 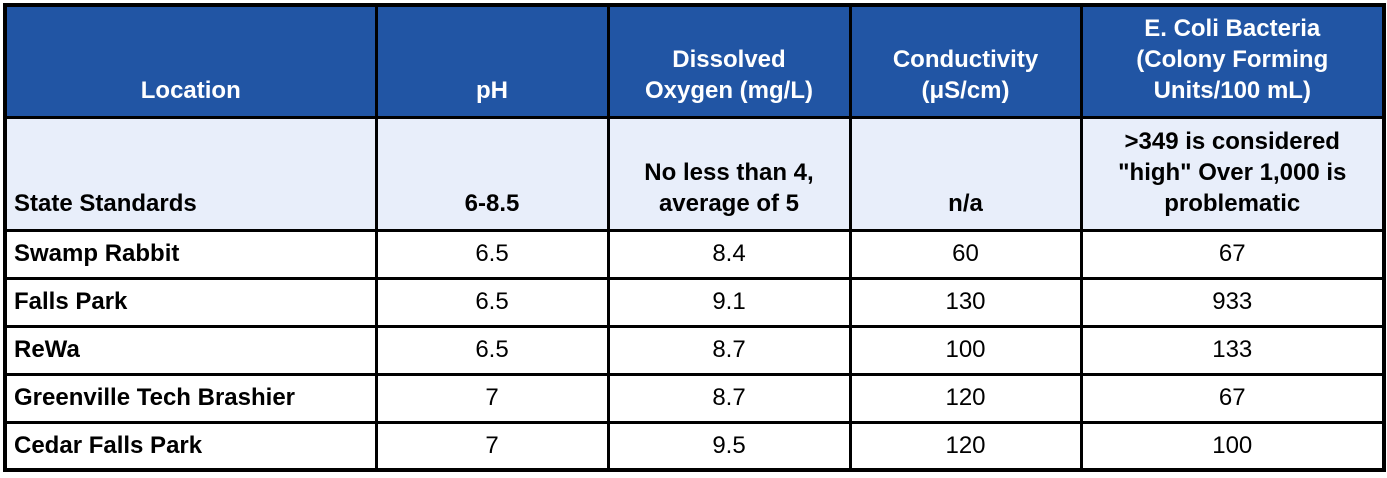 What do you see at coordinates (190, 61) in the screenshot?
I see `column-header-location: Location` at bounding box center [190, 61].